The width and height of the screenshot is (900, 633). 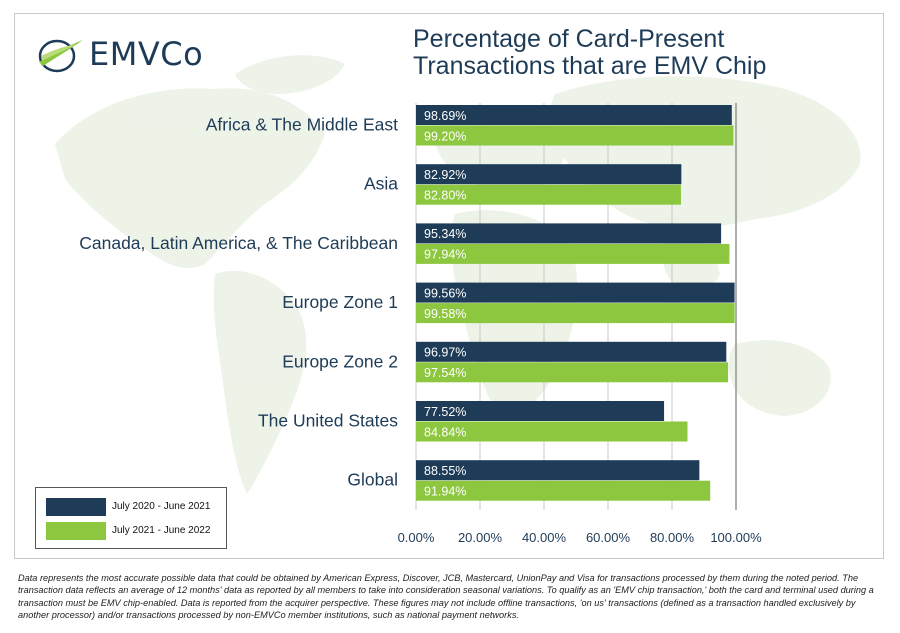 What do you see at coordinates (480, 537) in the screenshot?
I see `x-tick-label: 20.00%` at bounding box center [480, 537].